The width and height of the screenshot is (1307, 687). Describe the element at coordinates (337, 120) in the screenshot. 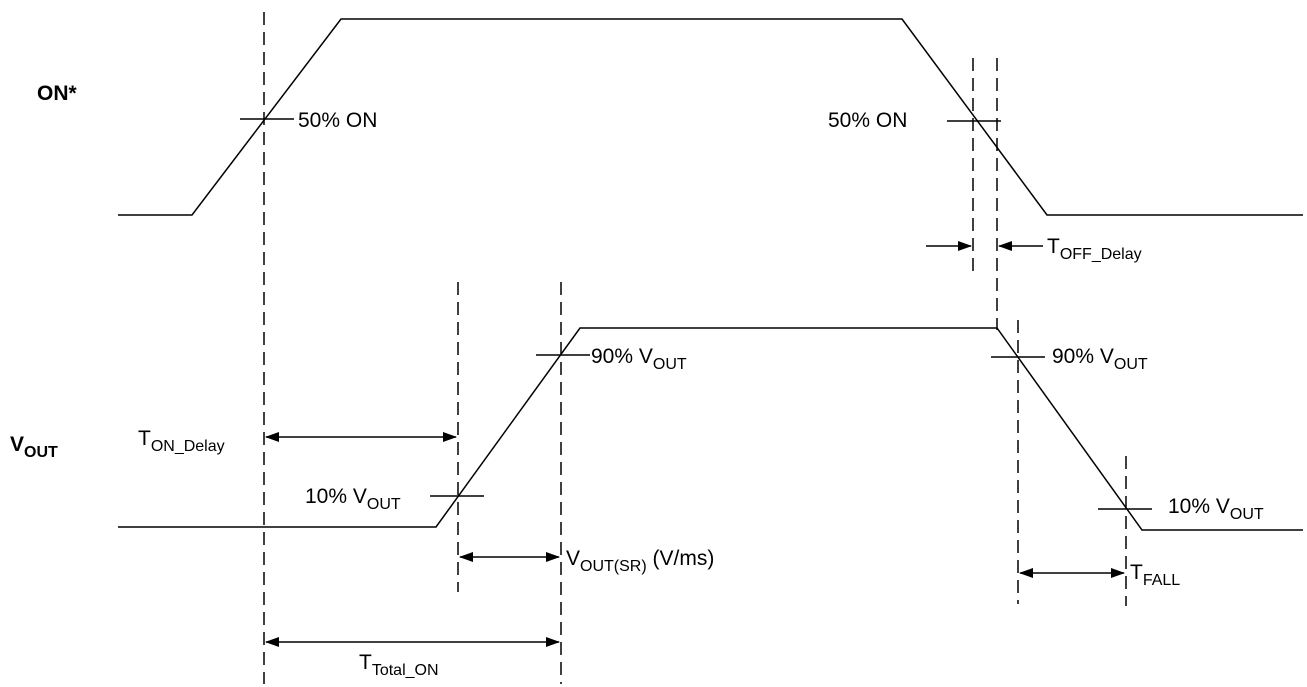

I see `label-on-rise-50: 50% ON` at that location.